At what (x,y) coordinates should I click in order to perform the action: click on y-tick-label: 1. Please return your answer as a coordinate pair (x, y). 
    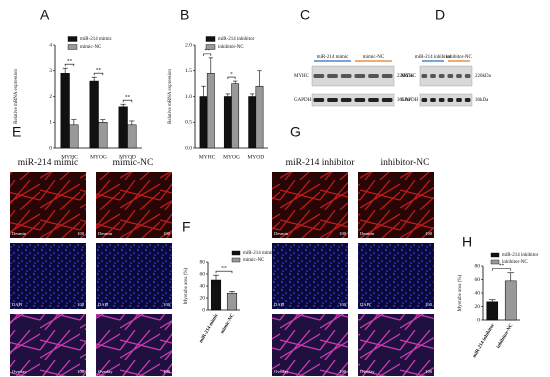
    Looking at the image, I should click on (50, 123).